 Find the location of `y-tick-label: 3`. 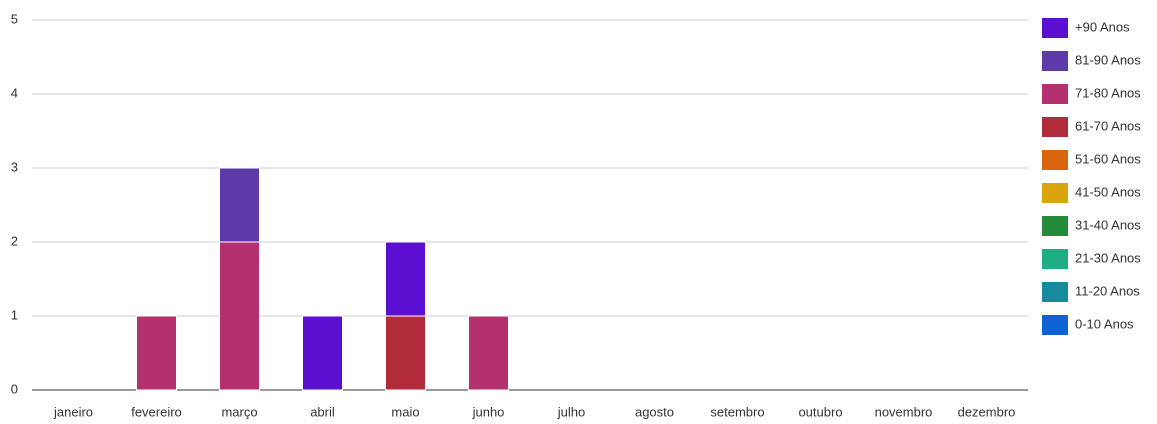

y-tick-label: 3 is located at coordinates (14, 166).